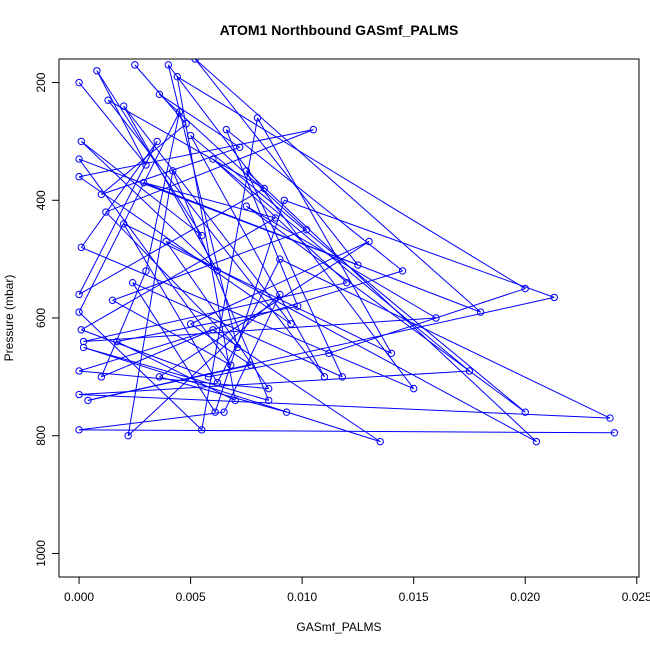 This screenshot has height=650, width=650. I want to click on chart-title: ATOM1 Northbound GASmf_PALMS, so click(339, 30).